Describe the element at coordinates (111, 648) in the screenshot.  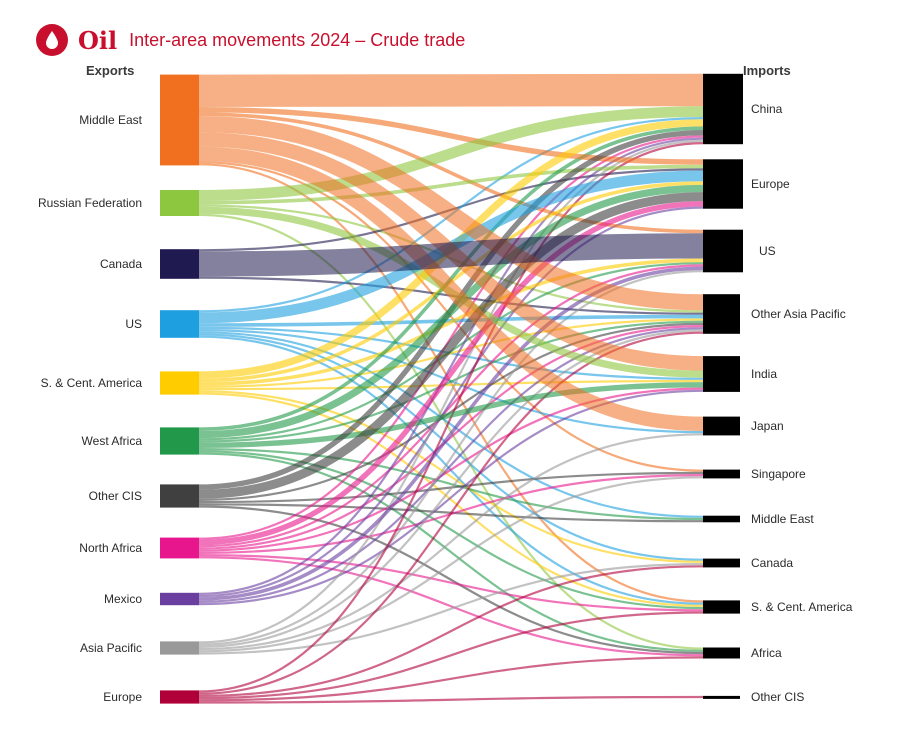
I see `exporter-label: Asia Pacific` at that location.